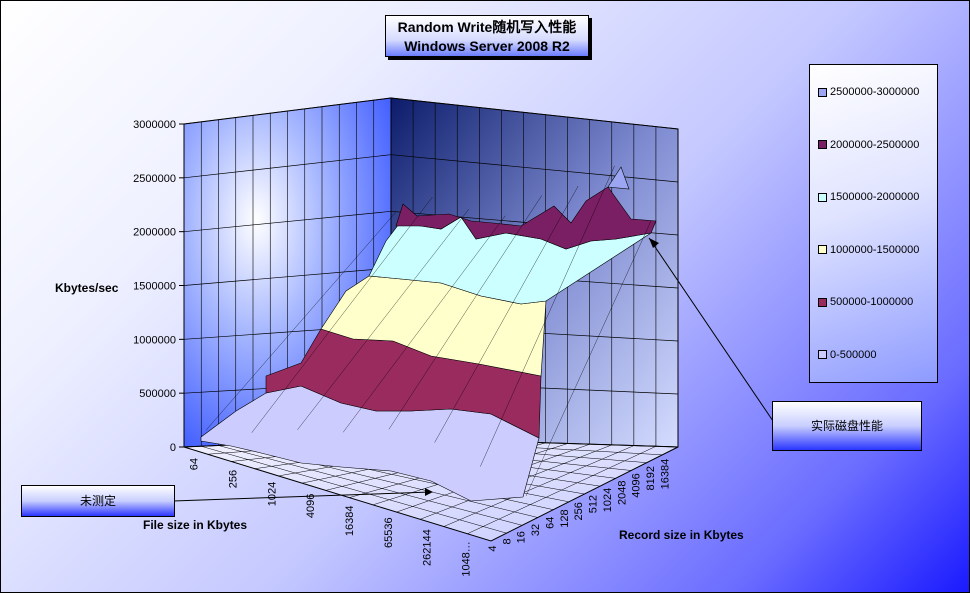 The image size is (970, 593). Describe the element at coordinates (154, 340) in the screenshot. I see `z-tick-label: 1000000` at that location.